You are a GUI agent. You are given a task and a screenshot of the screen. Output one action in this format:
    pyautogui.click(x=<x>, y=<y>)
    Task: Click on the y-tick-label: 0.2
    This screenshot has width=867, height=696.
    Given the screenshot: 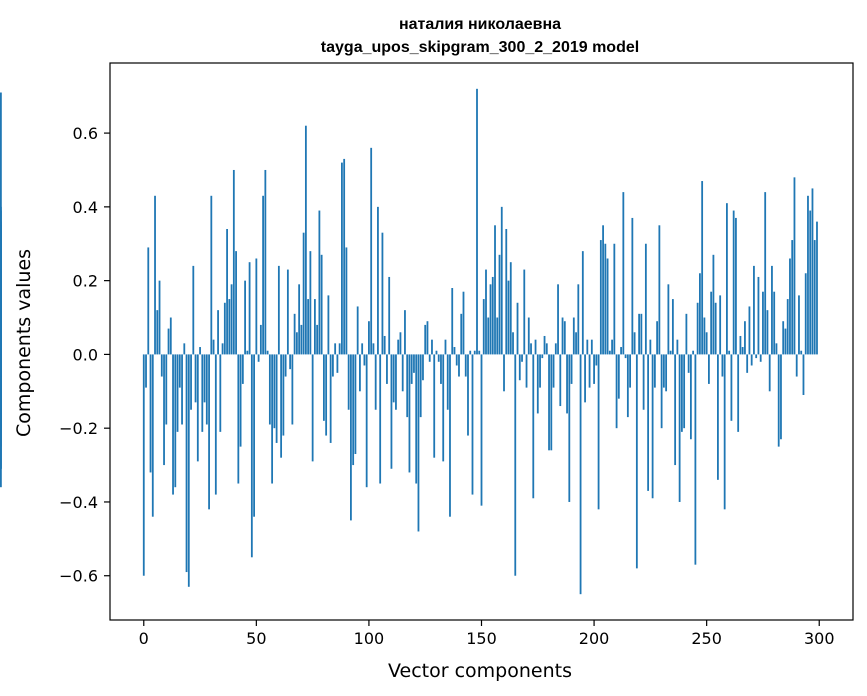 What is the action you would take?
    pyautogui.click(x=85, y=281)
    